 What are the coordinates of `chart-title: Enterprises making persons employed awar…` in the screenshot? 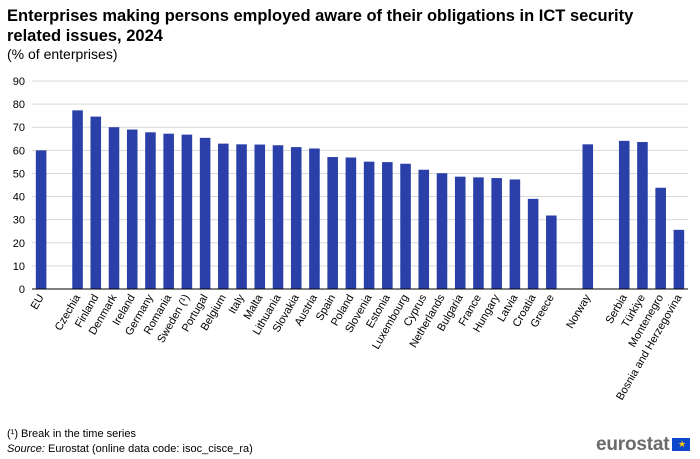 It's located at (320, 26).